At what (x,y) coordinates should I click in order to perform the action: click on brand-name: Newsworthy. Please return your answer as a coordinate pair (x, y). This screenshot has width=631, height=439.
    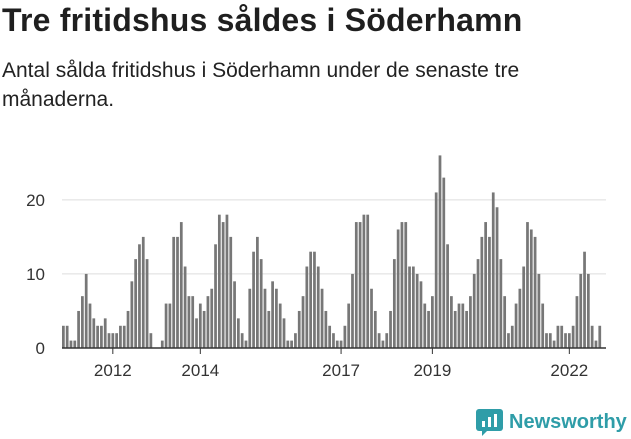
    Looking at the image, I should click on (568, 422).